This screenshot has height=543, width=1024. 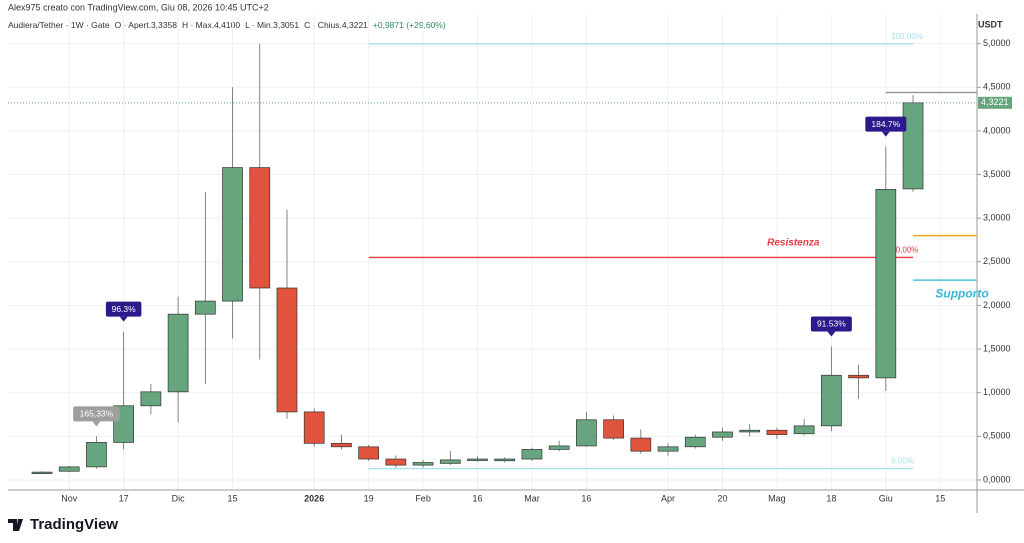 What do you see at coordinates (902, 461) in the screenshot?
I see `fib-label: 0,00%` at bounding box center [902, 461].